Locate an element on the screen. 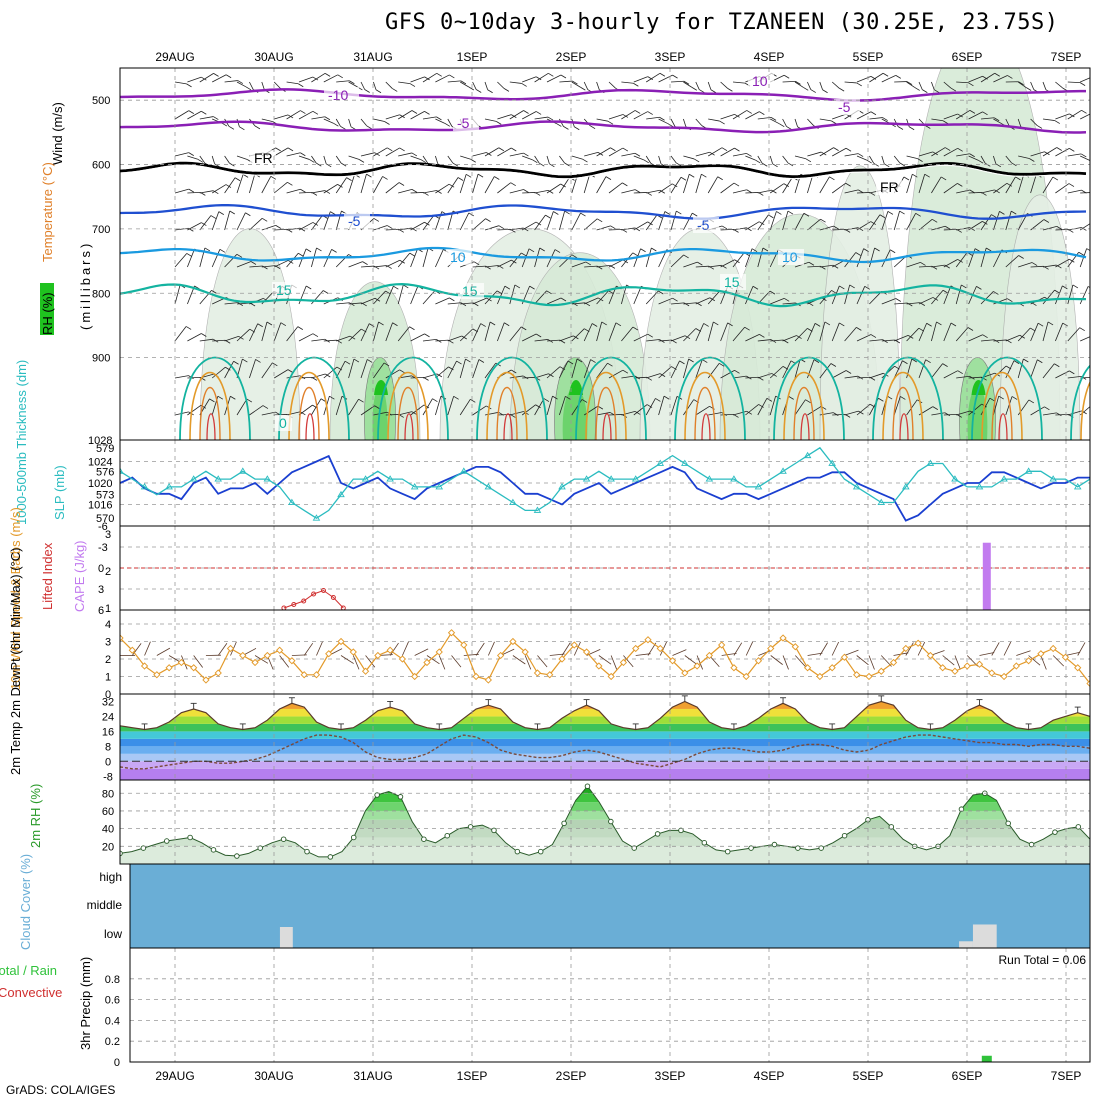  thickness-tick: 579 is located at coordinates (105, 449).